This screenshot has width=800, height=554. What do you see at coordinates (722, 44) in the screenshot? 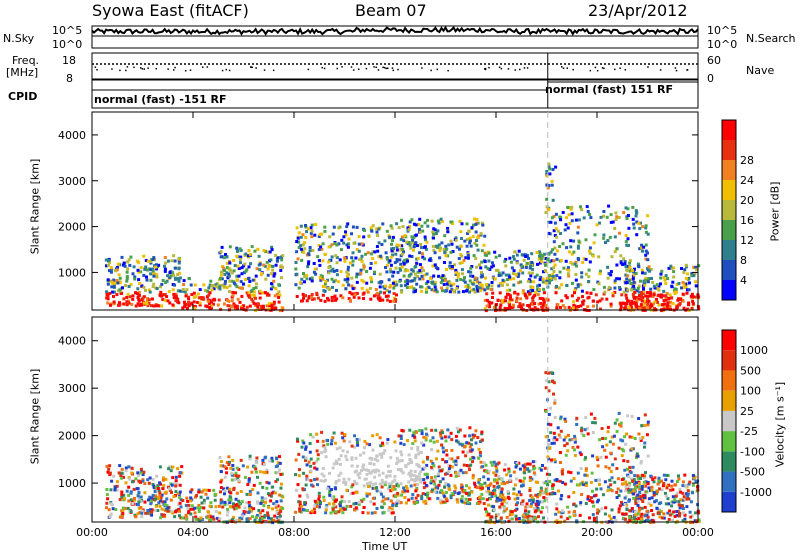
I see `nsearch-tick-bottom: 10^0` at bounding box center [722, 44].